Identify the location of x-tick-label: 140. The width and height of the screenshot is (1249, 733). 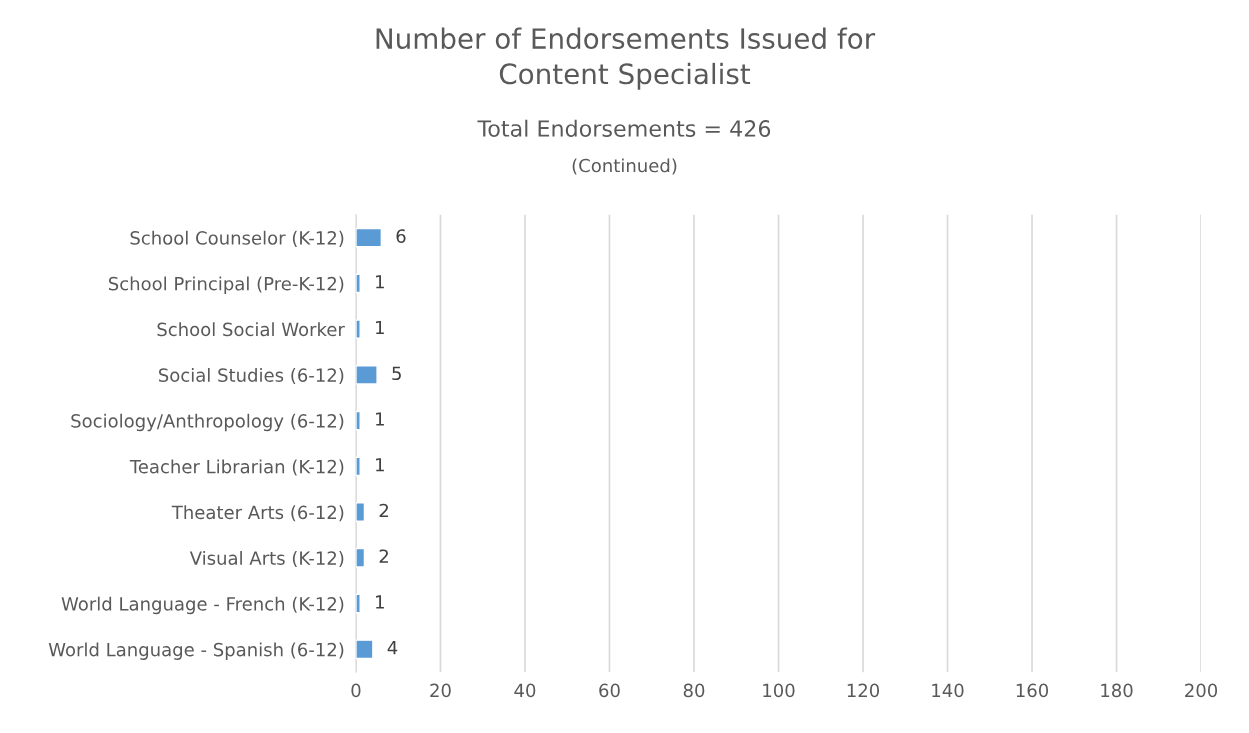
(948, 690).